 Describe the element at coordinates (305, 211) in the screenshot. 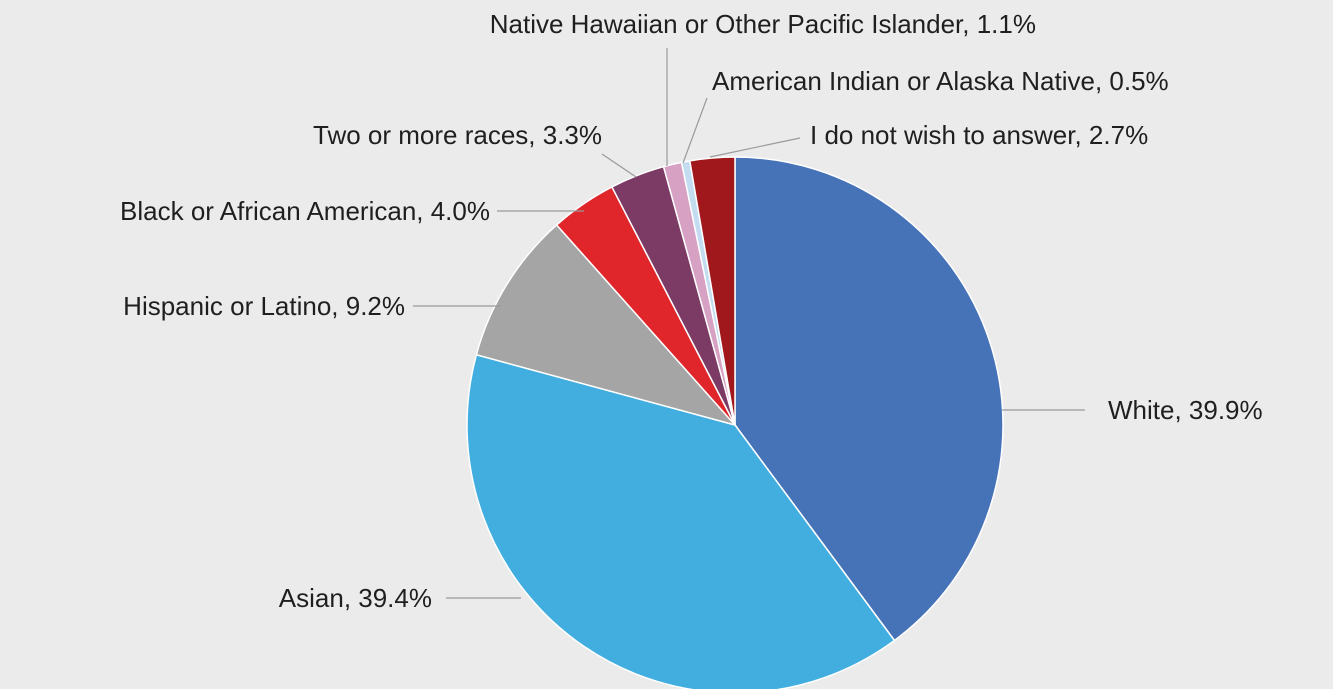

I see `data-label-black-or-african-american: Black or African American, 4.0%` at that location.